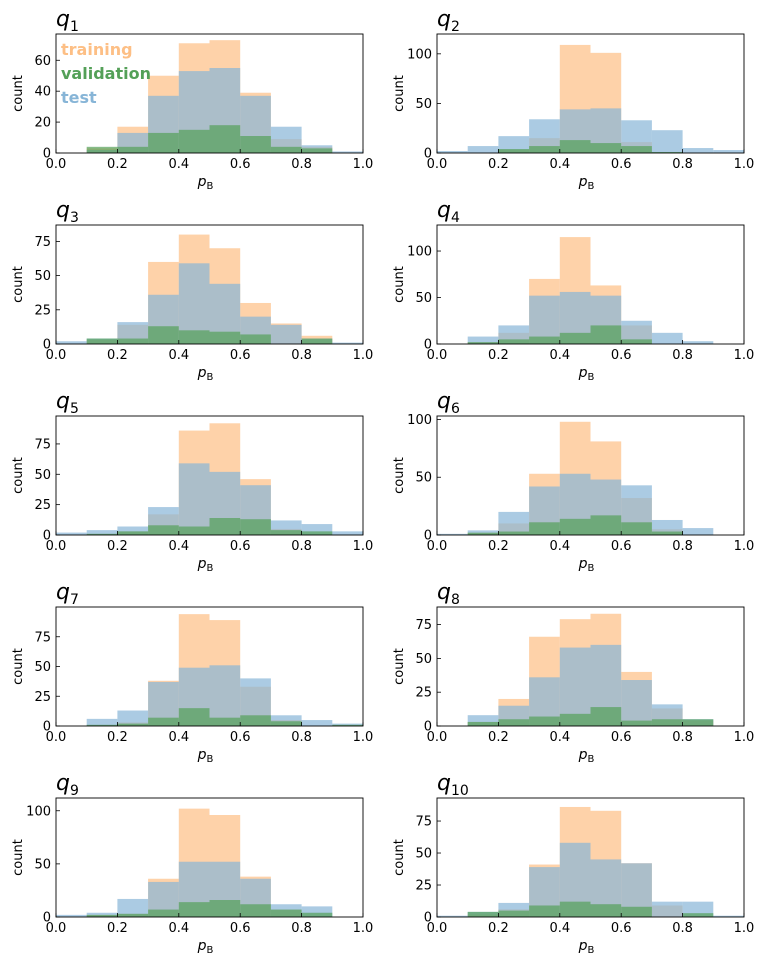 The height and width of the screenshot is (969, 763). What do you see at coordinates (106, 73) in the screenshot?
I see `legend: training validation test` at bounding box center [106, 73].